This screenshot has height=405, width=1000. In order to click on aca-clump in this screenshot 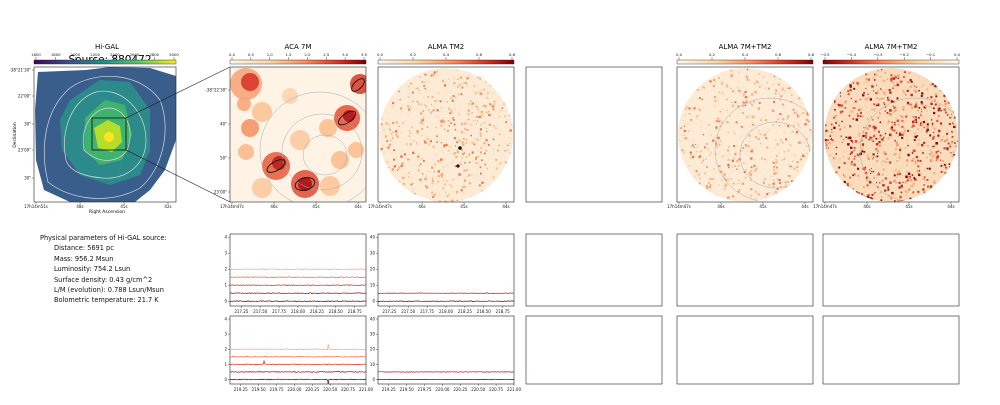, I will do `click(328, 128)`.